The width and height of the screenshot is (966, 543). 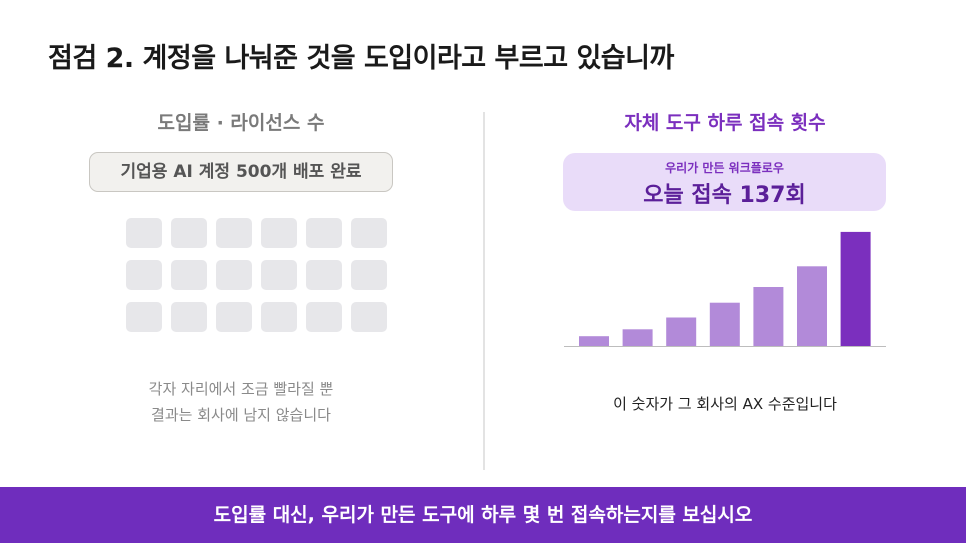 What do you see at coordinates (724, 168) in the screenshot?
I see `usage-stat-caption: 우리가 만든 워크플로우` at bounding box center [724, 168].